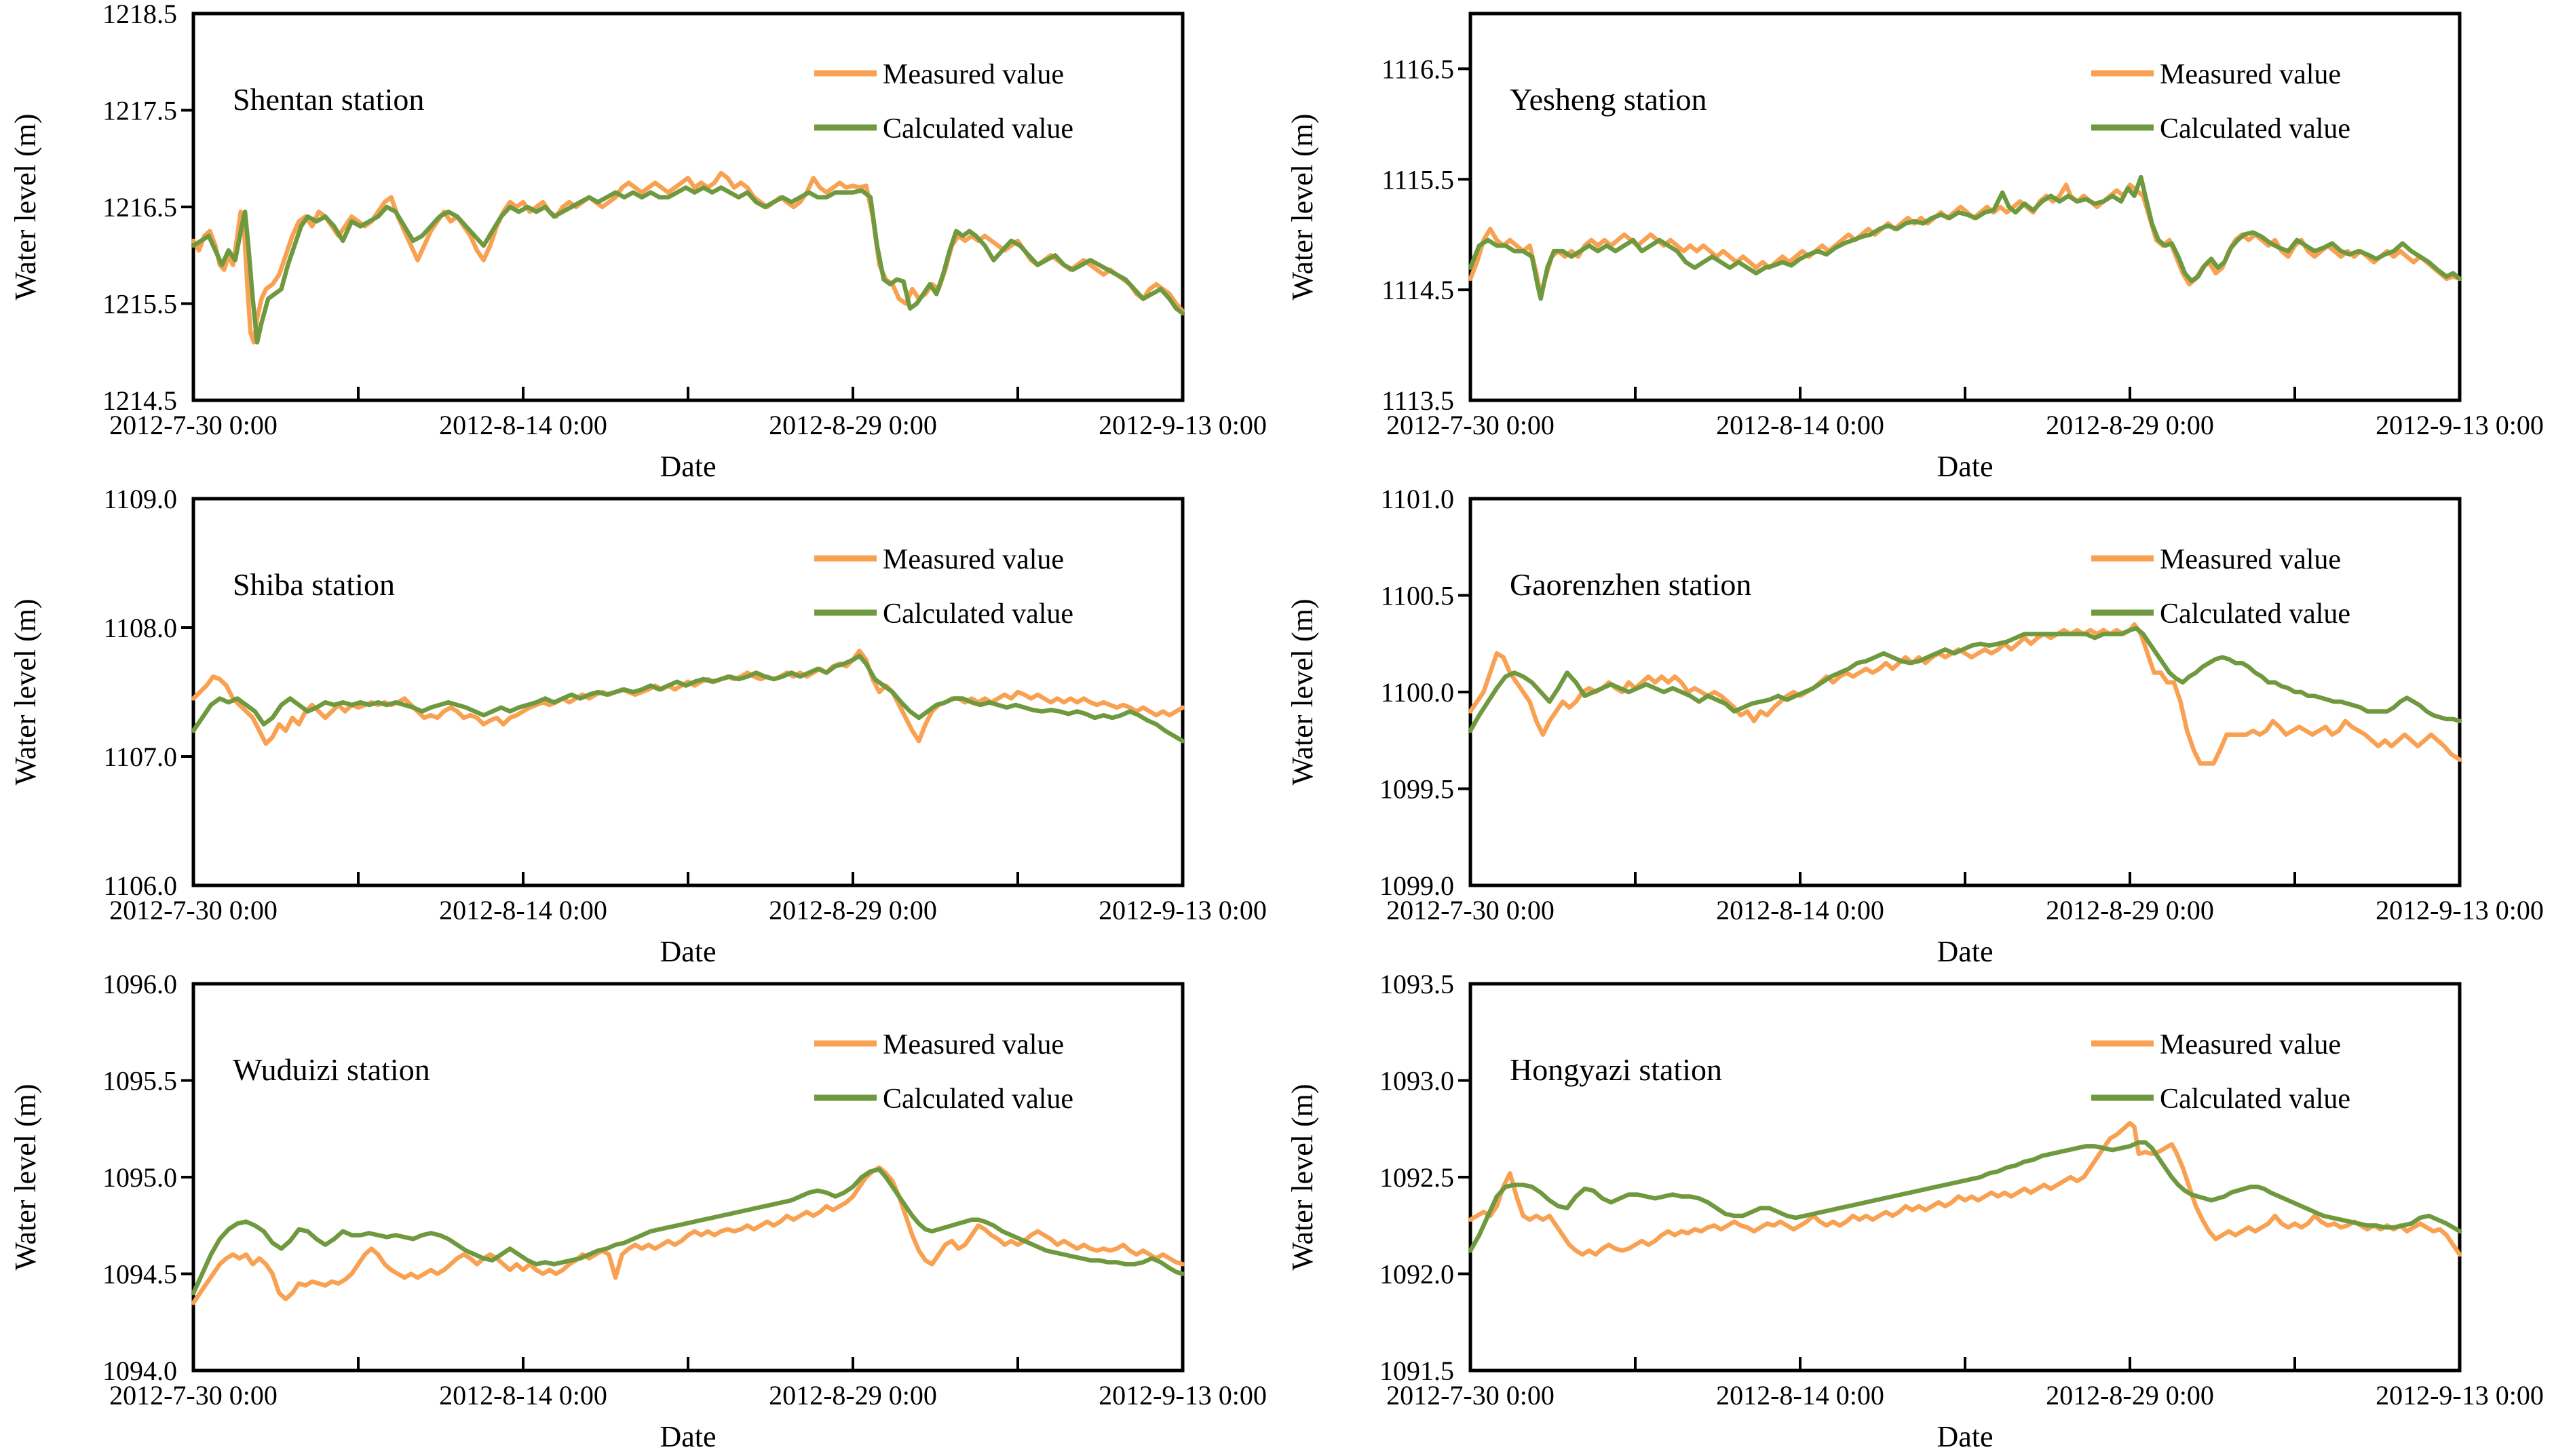 Image resolution: width=2554 pixels, height=1456 pixels. I want to click on y-tick-label: 1217.5, so click(139, 111).